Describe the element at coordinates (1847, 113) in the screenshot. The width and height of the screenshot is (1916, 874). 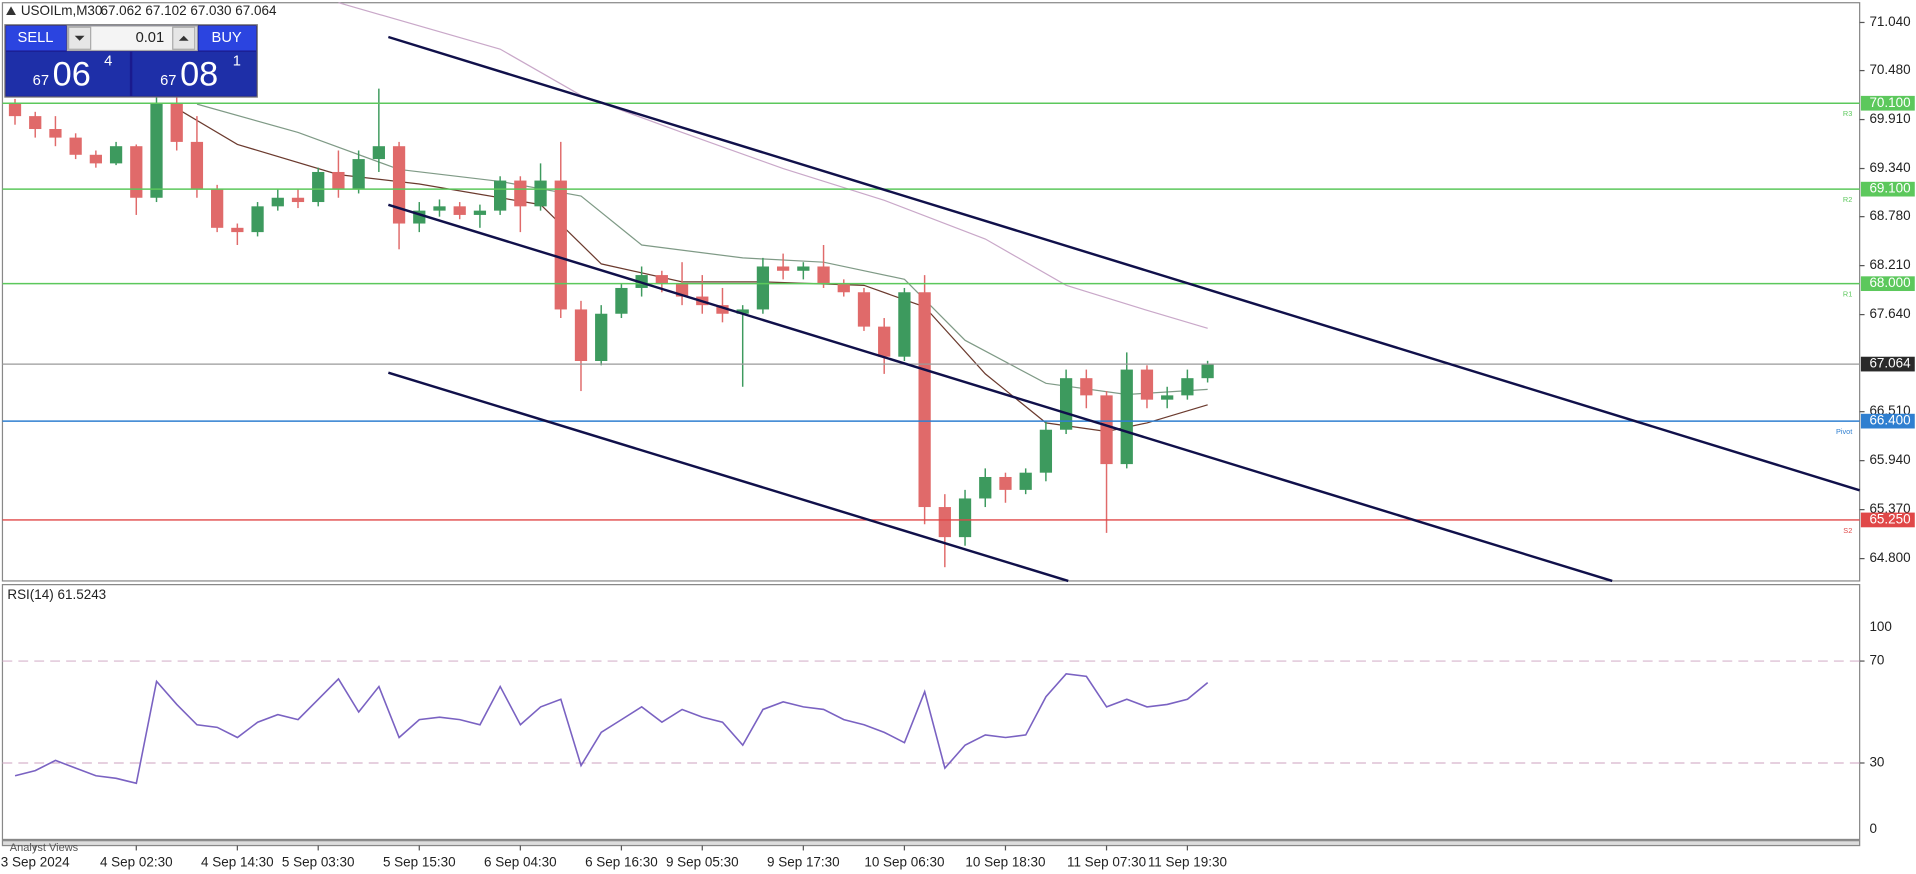
I see `level-name: R3` at that location.